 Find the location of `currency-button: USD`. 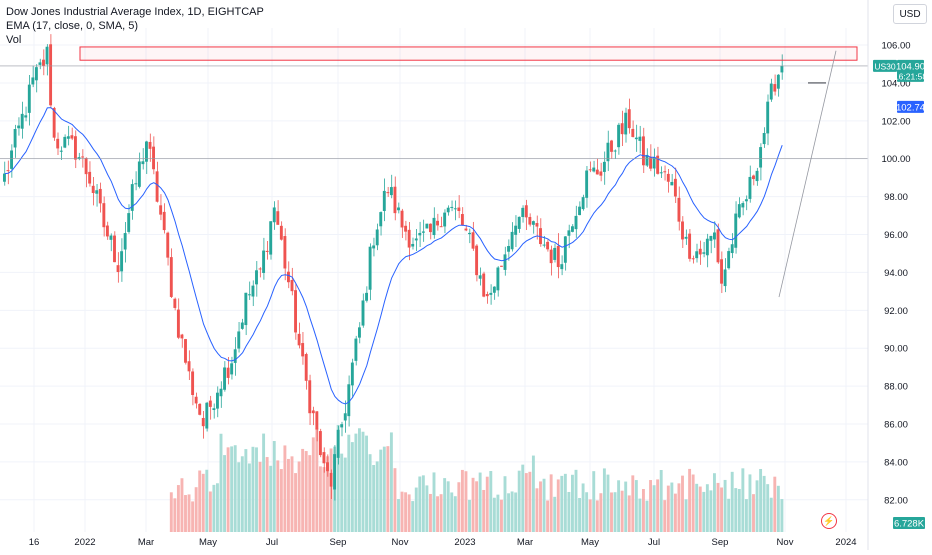

currency-button: USD is located at coordinates (910, 14).